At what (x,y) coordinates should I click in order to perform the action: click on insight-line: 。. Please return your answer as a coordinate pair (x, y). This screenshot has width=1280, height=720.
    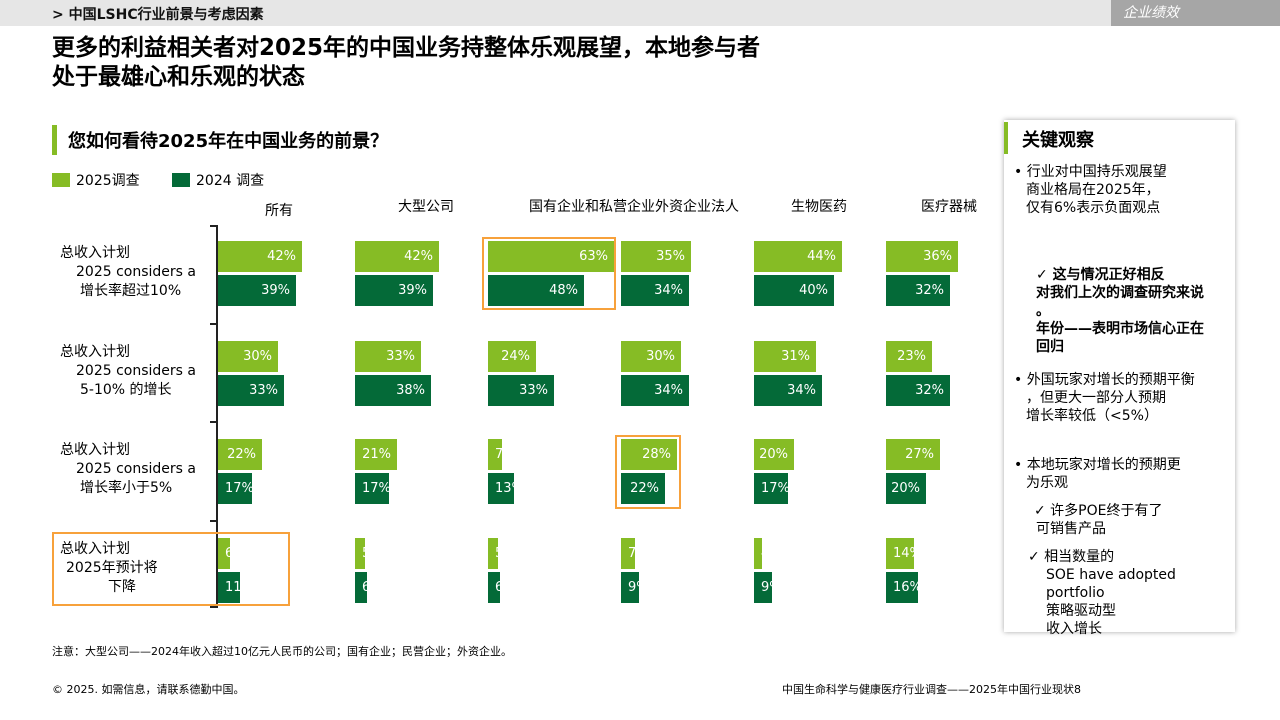
    Looking at the image, I should click on (1043, 311).